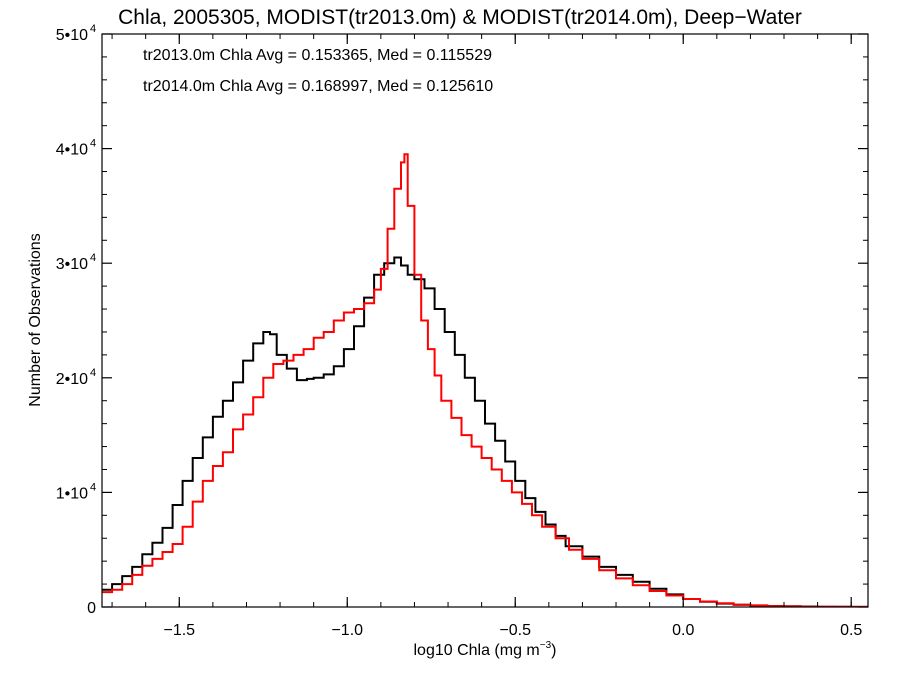 The width and height of the screenshot is (900, 675). What do you see at coordinates (179, 630) in the screenshot?
I see `x-tick-label: −1.5` at bounding box center [179, 630].